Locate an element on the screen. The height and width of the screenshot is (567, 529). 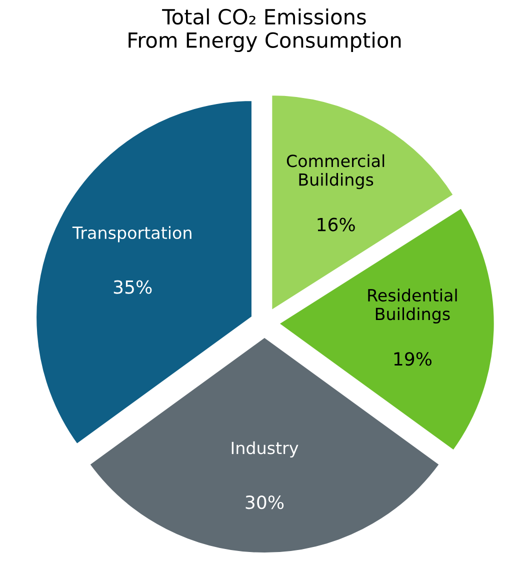
slice-label: Industry is located at coordinates (265, 449).